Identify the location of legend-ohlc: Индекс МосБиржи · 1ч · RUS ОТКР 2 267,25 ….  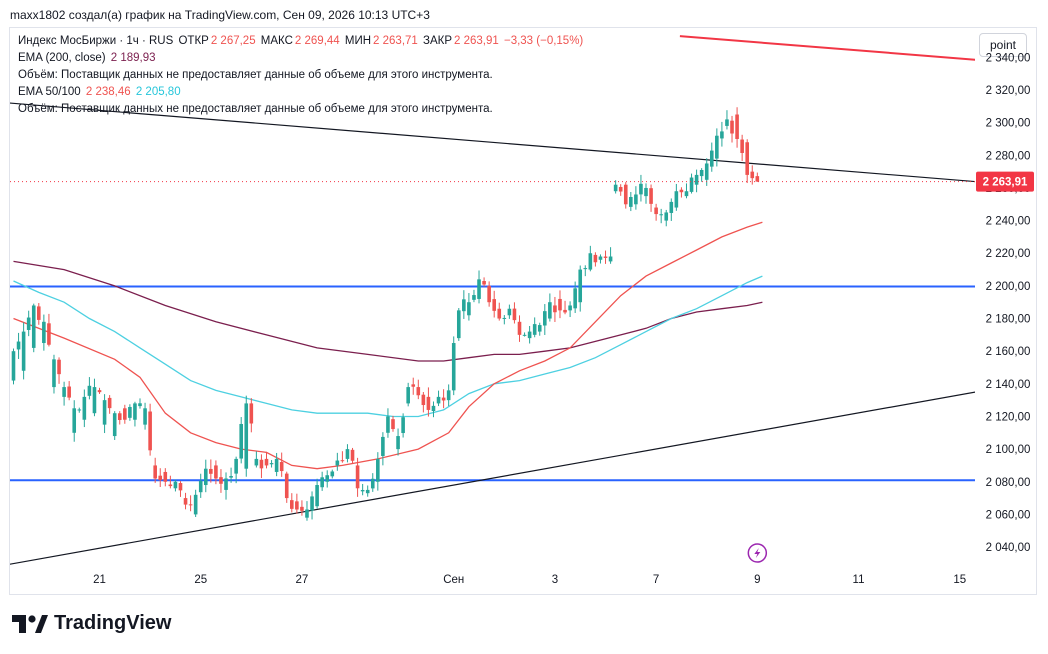
(301, 41).